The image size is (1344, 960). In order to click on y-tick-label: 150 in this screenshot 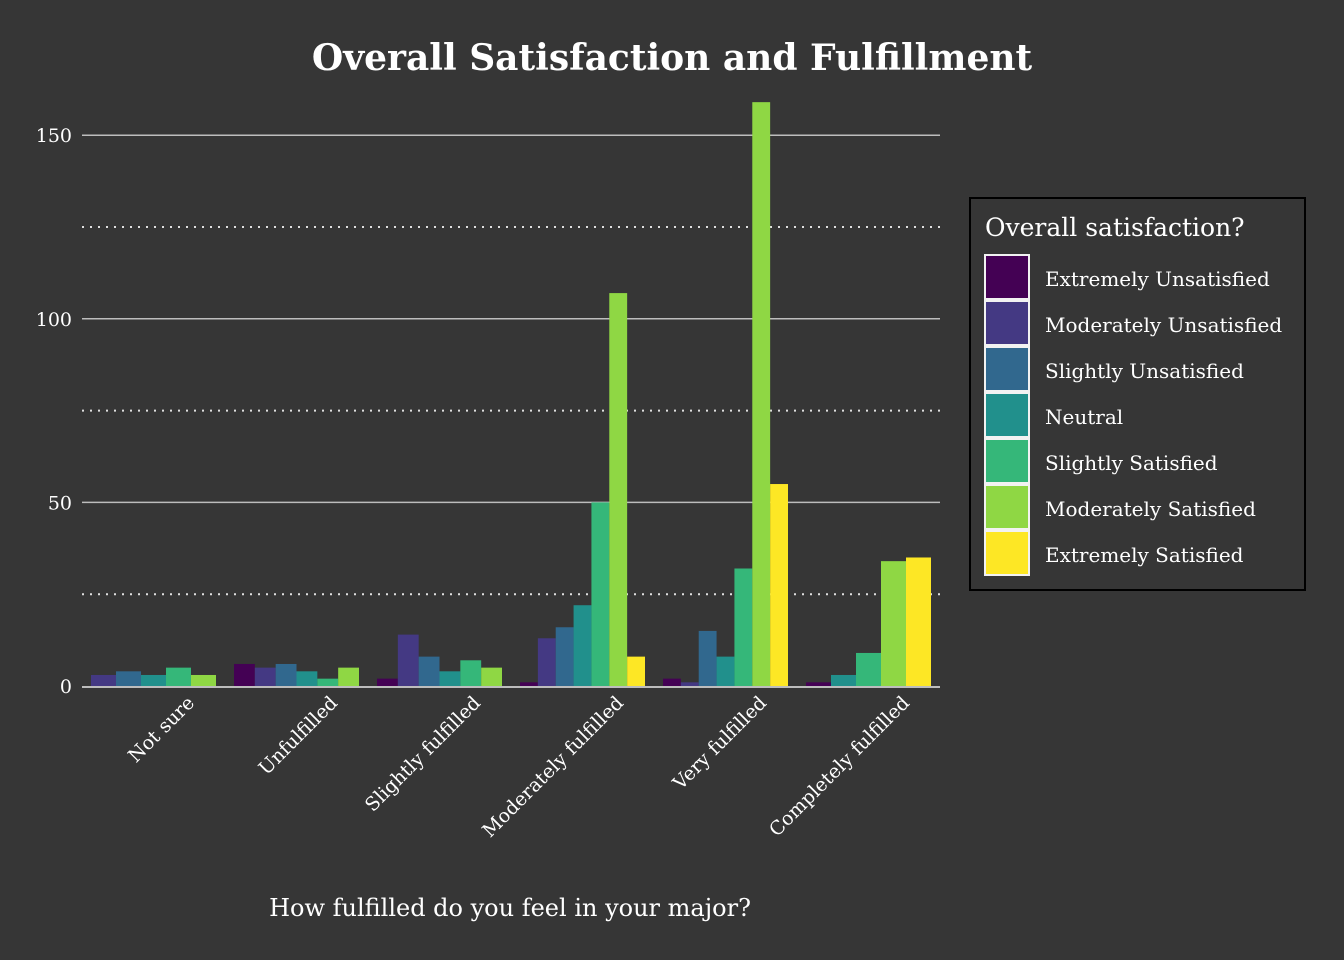, I will do `click(54, 136)`.